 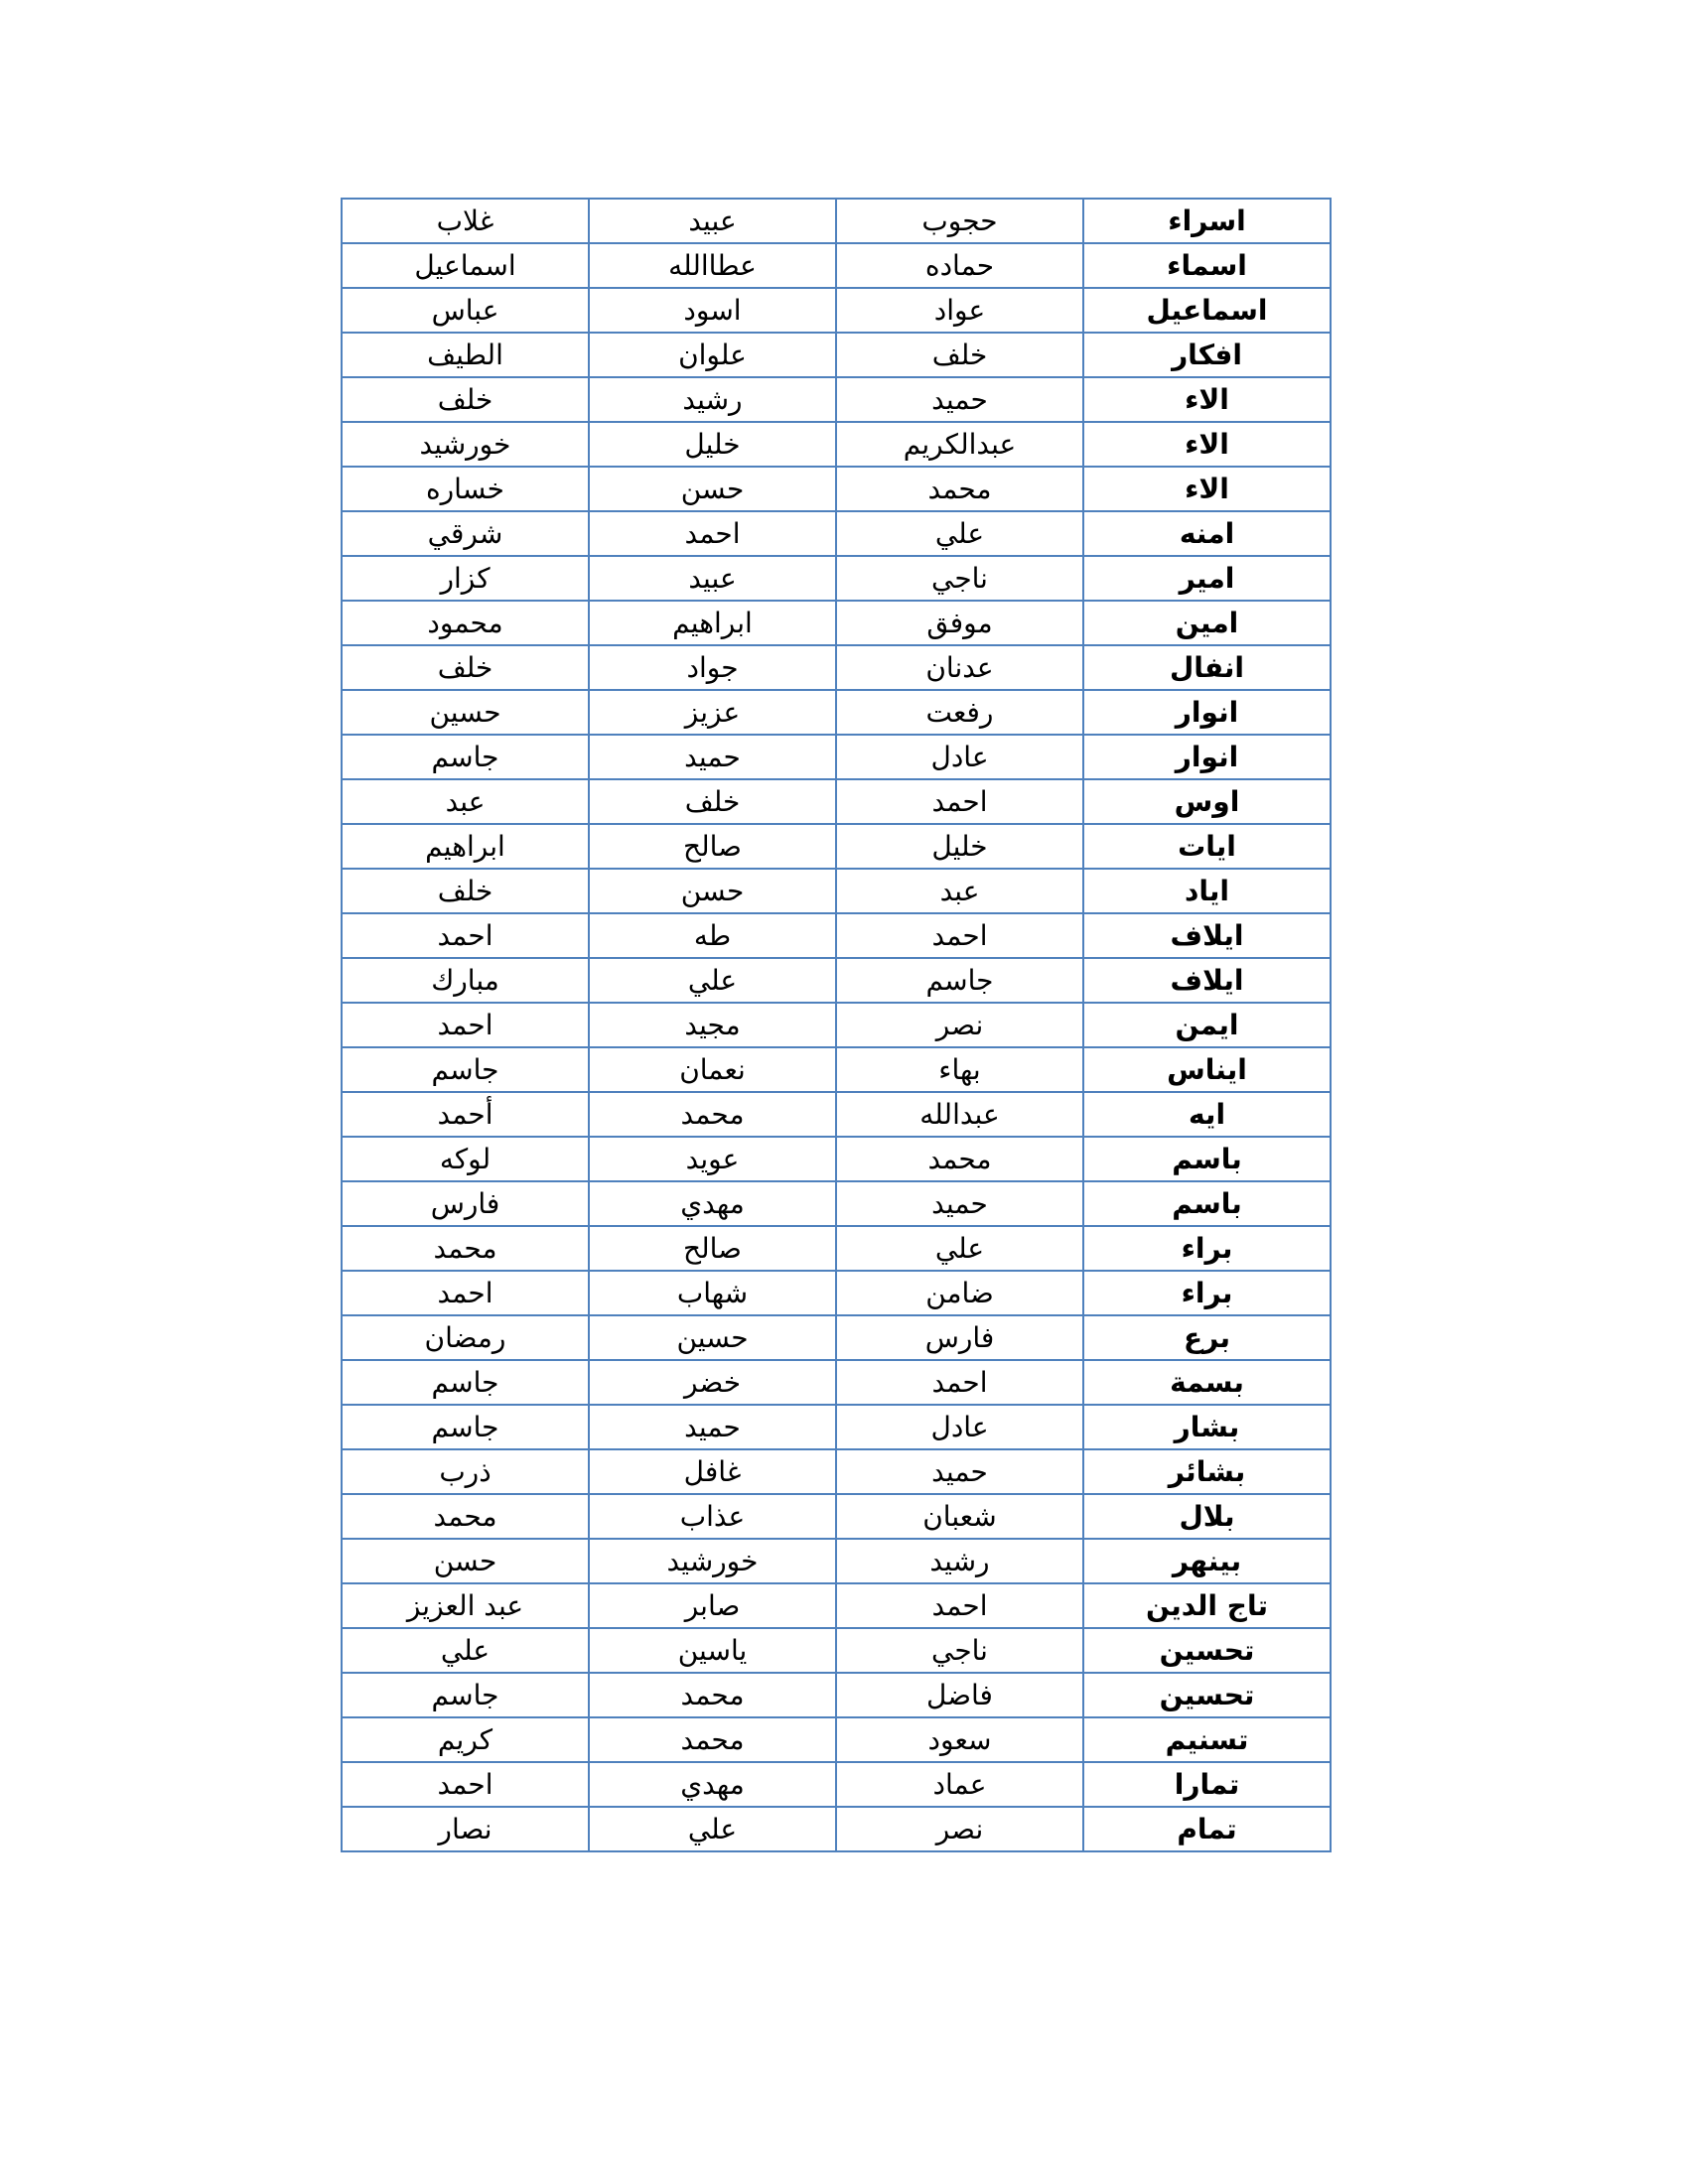 What do you see at coordinates (959, 667) in the screenshot?
I see `name-cell: عدنان` at bounding box center [959, 667].